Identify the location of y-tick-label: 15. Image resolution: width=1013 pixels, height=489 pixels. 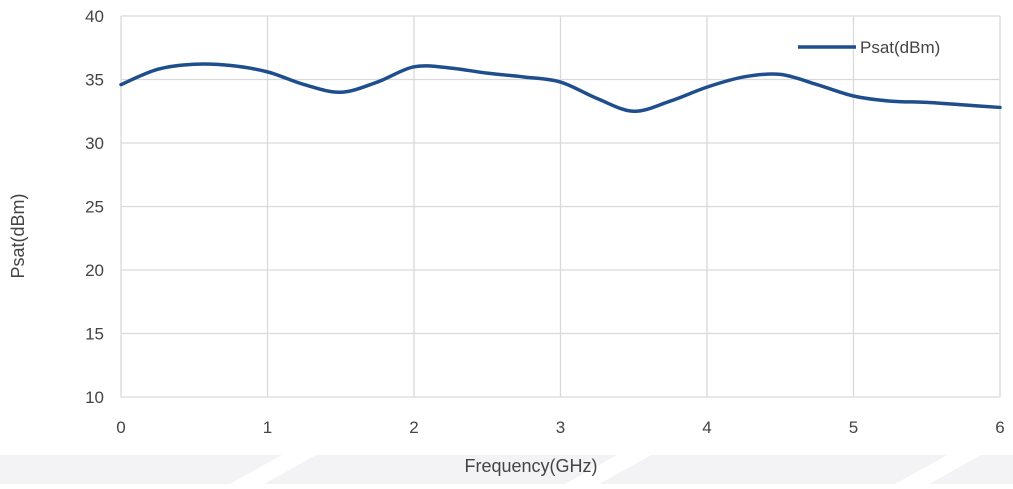
(94, 334).